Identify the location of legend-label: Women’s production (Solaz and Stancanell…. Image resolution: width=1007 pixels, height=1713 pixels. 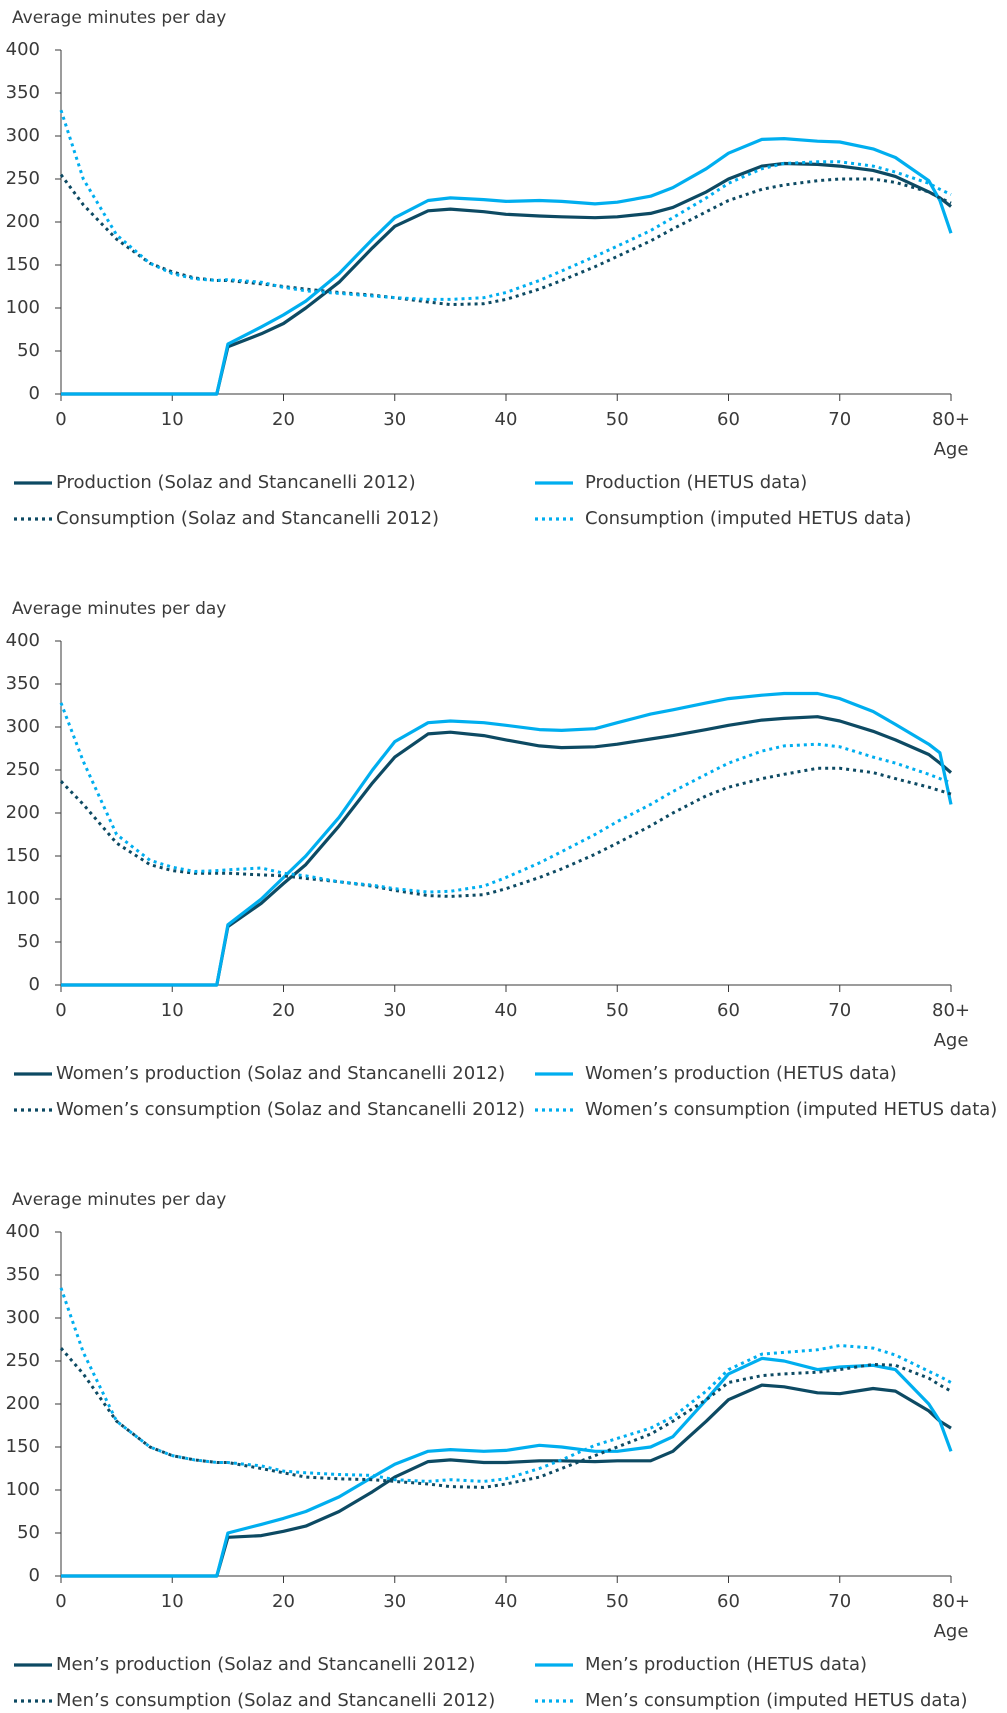
(280, 1073).